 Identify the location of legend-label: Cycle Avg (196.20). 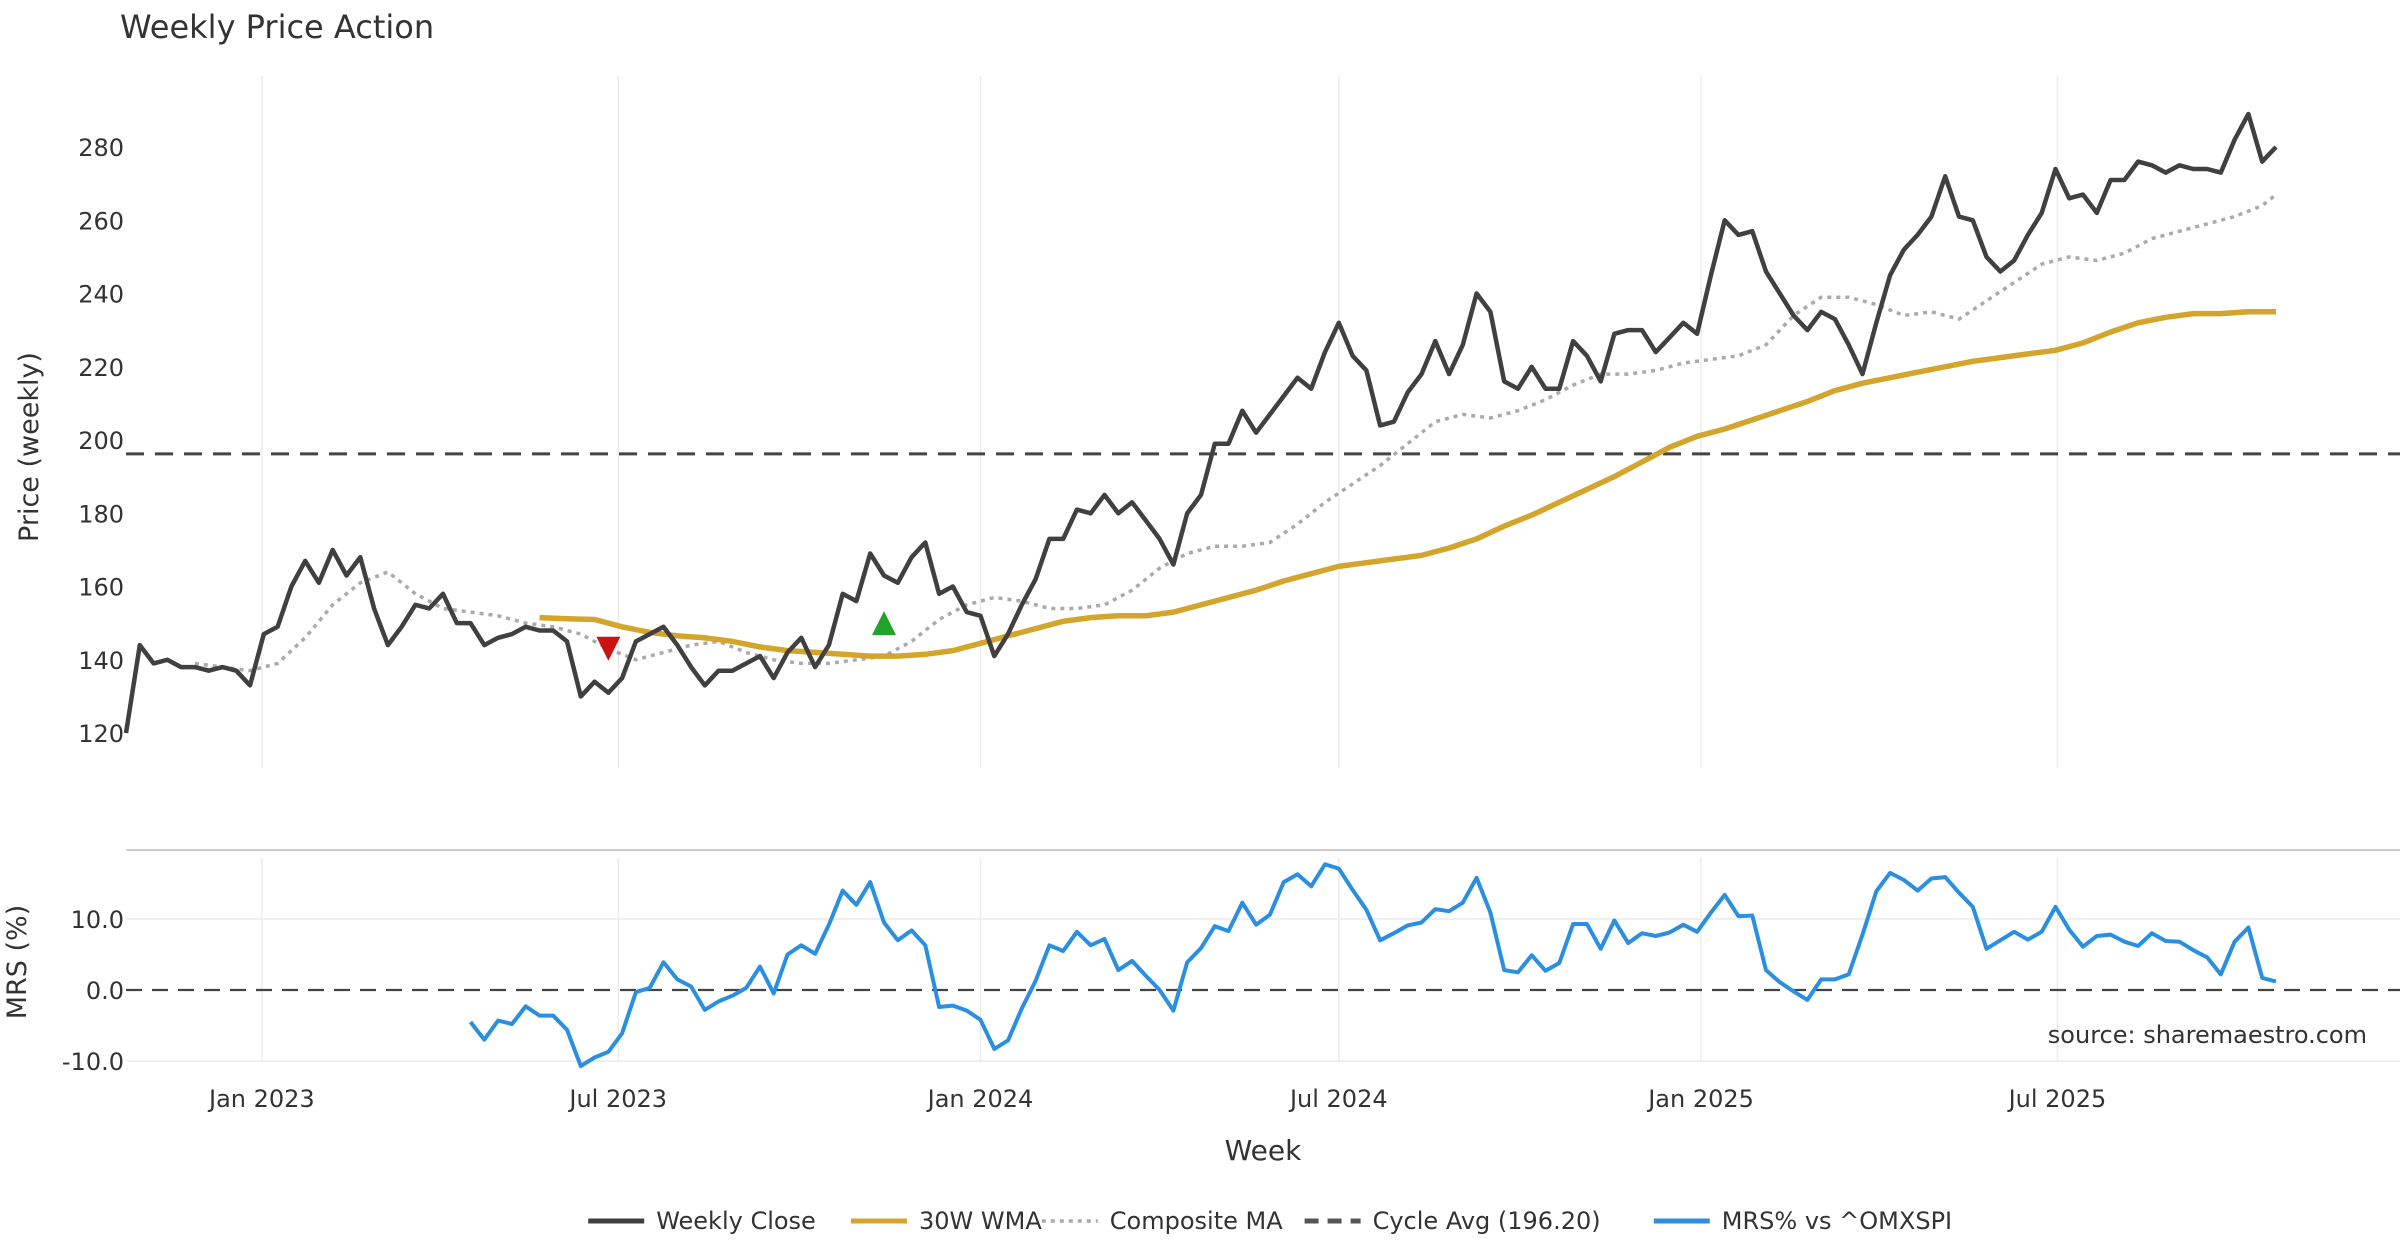
(1487, 1221).